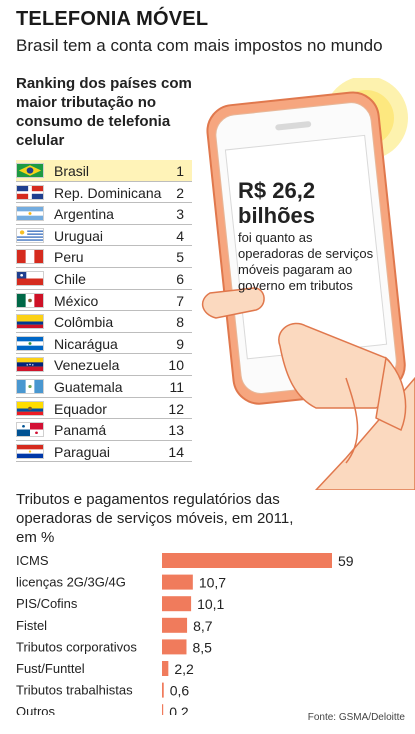  I want to click on ranking-row: México 7, so click(104, 301).